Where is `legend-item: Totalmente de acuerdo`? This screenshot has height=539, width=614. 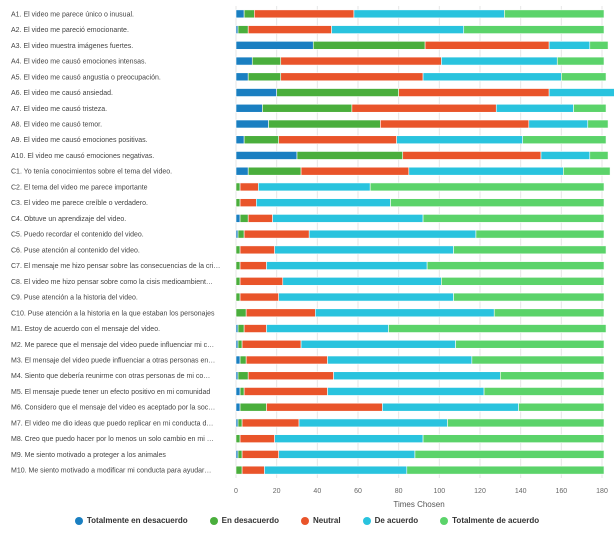 legend-item: Totalmente de acuerdo is located at coordinates (489, 520).